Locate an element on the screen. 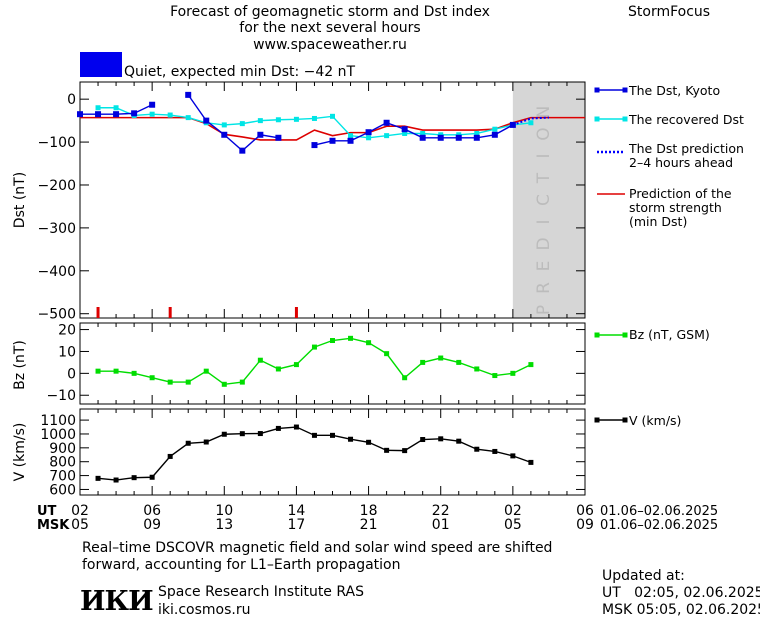 The height and width of the screenshot is (620, 760). y-tick-label: −400 is located at coordinates (57, 272).